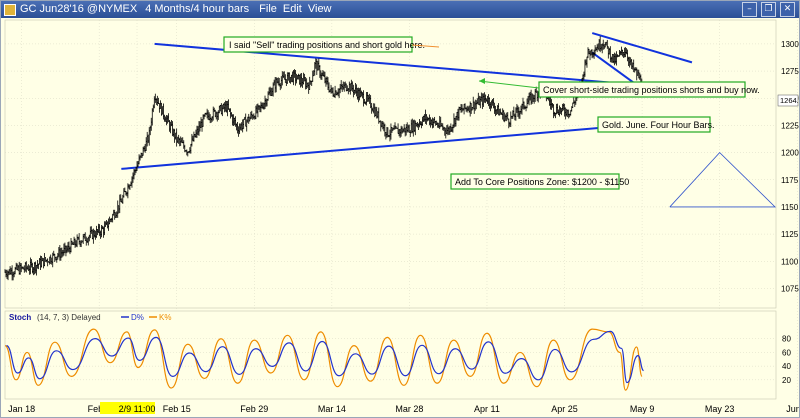  I want to click on price-tick-label: 1100.0, so click(790, 261).